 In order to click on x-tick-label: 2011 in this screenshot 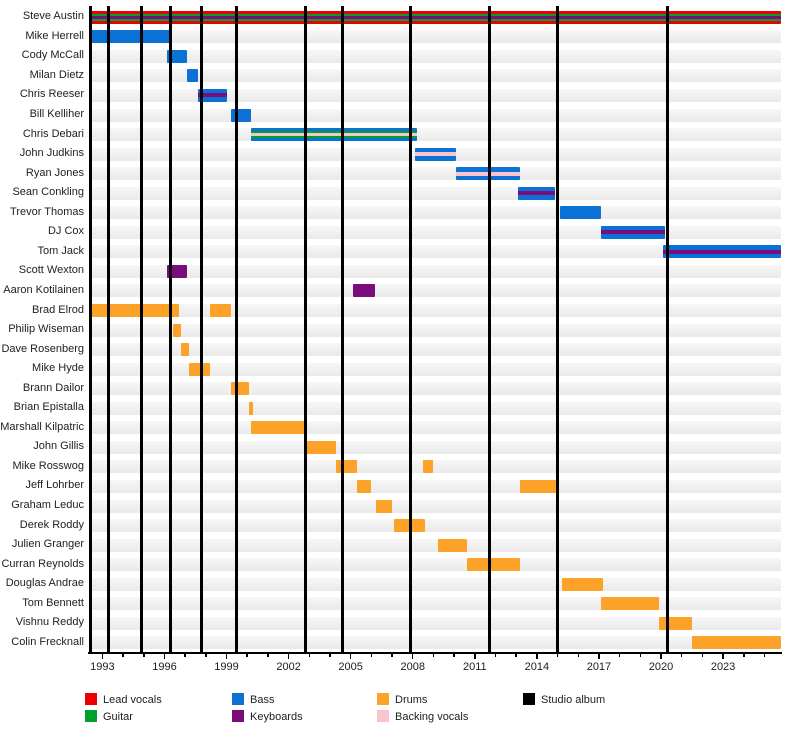, I will do `click(474, 667)`.